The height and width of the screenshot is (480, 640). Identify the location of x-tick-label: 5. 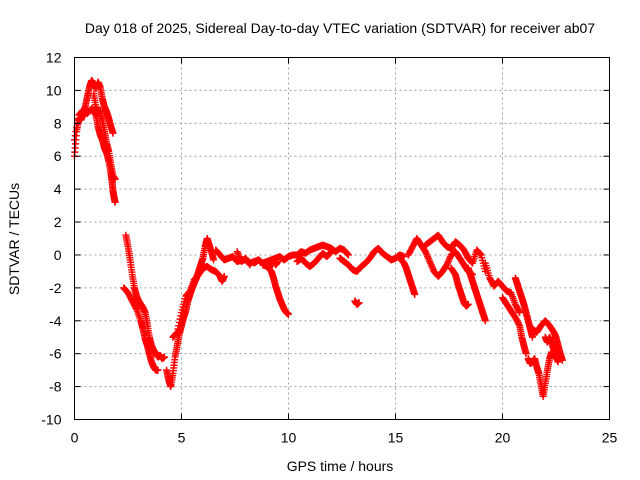
(182, 438).